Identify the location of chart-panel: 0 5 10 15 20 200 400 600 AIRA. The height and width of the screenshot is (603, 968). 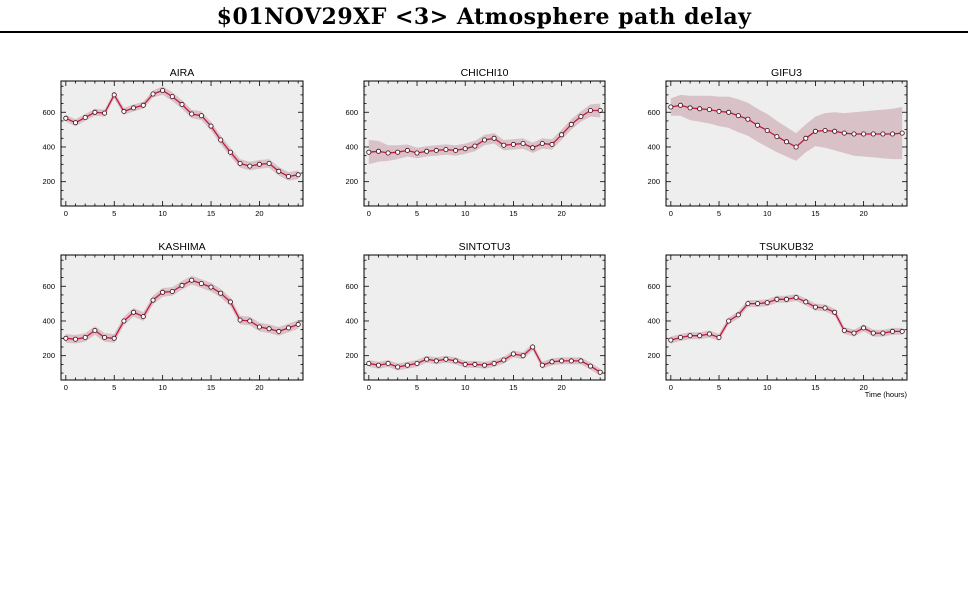
(173, 142).